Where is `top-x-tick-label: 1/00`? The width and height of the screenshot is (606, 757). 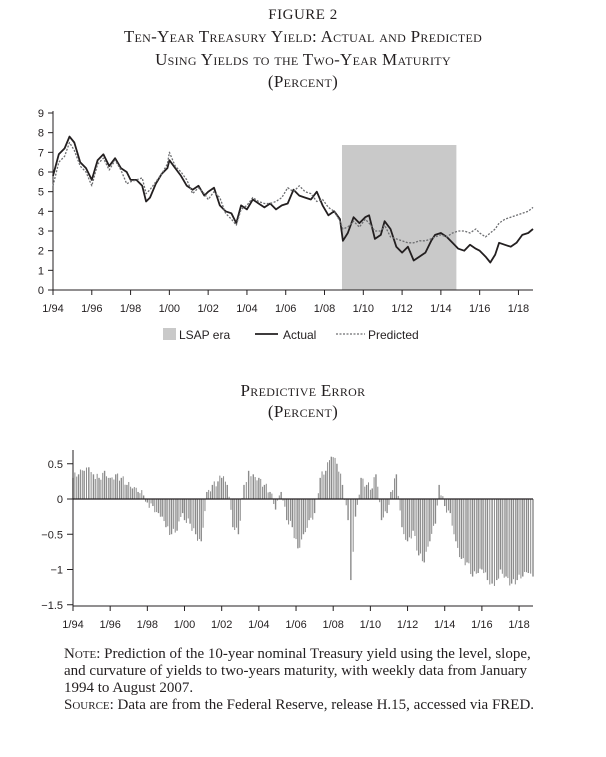 top-x-tick-label: 1/00 is located at coordinates (169, 309).